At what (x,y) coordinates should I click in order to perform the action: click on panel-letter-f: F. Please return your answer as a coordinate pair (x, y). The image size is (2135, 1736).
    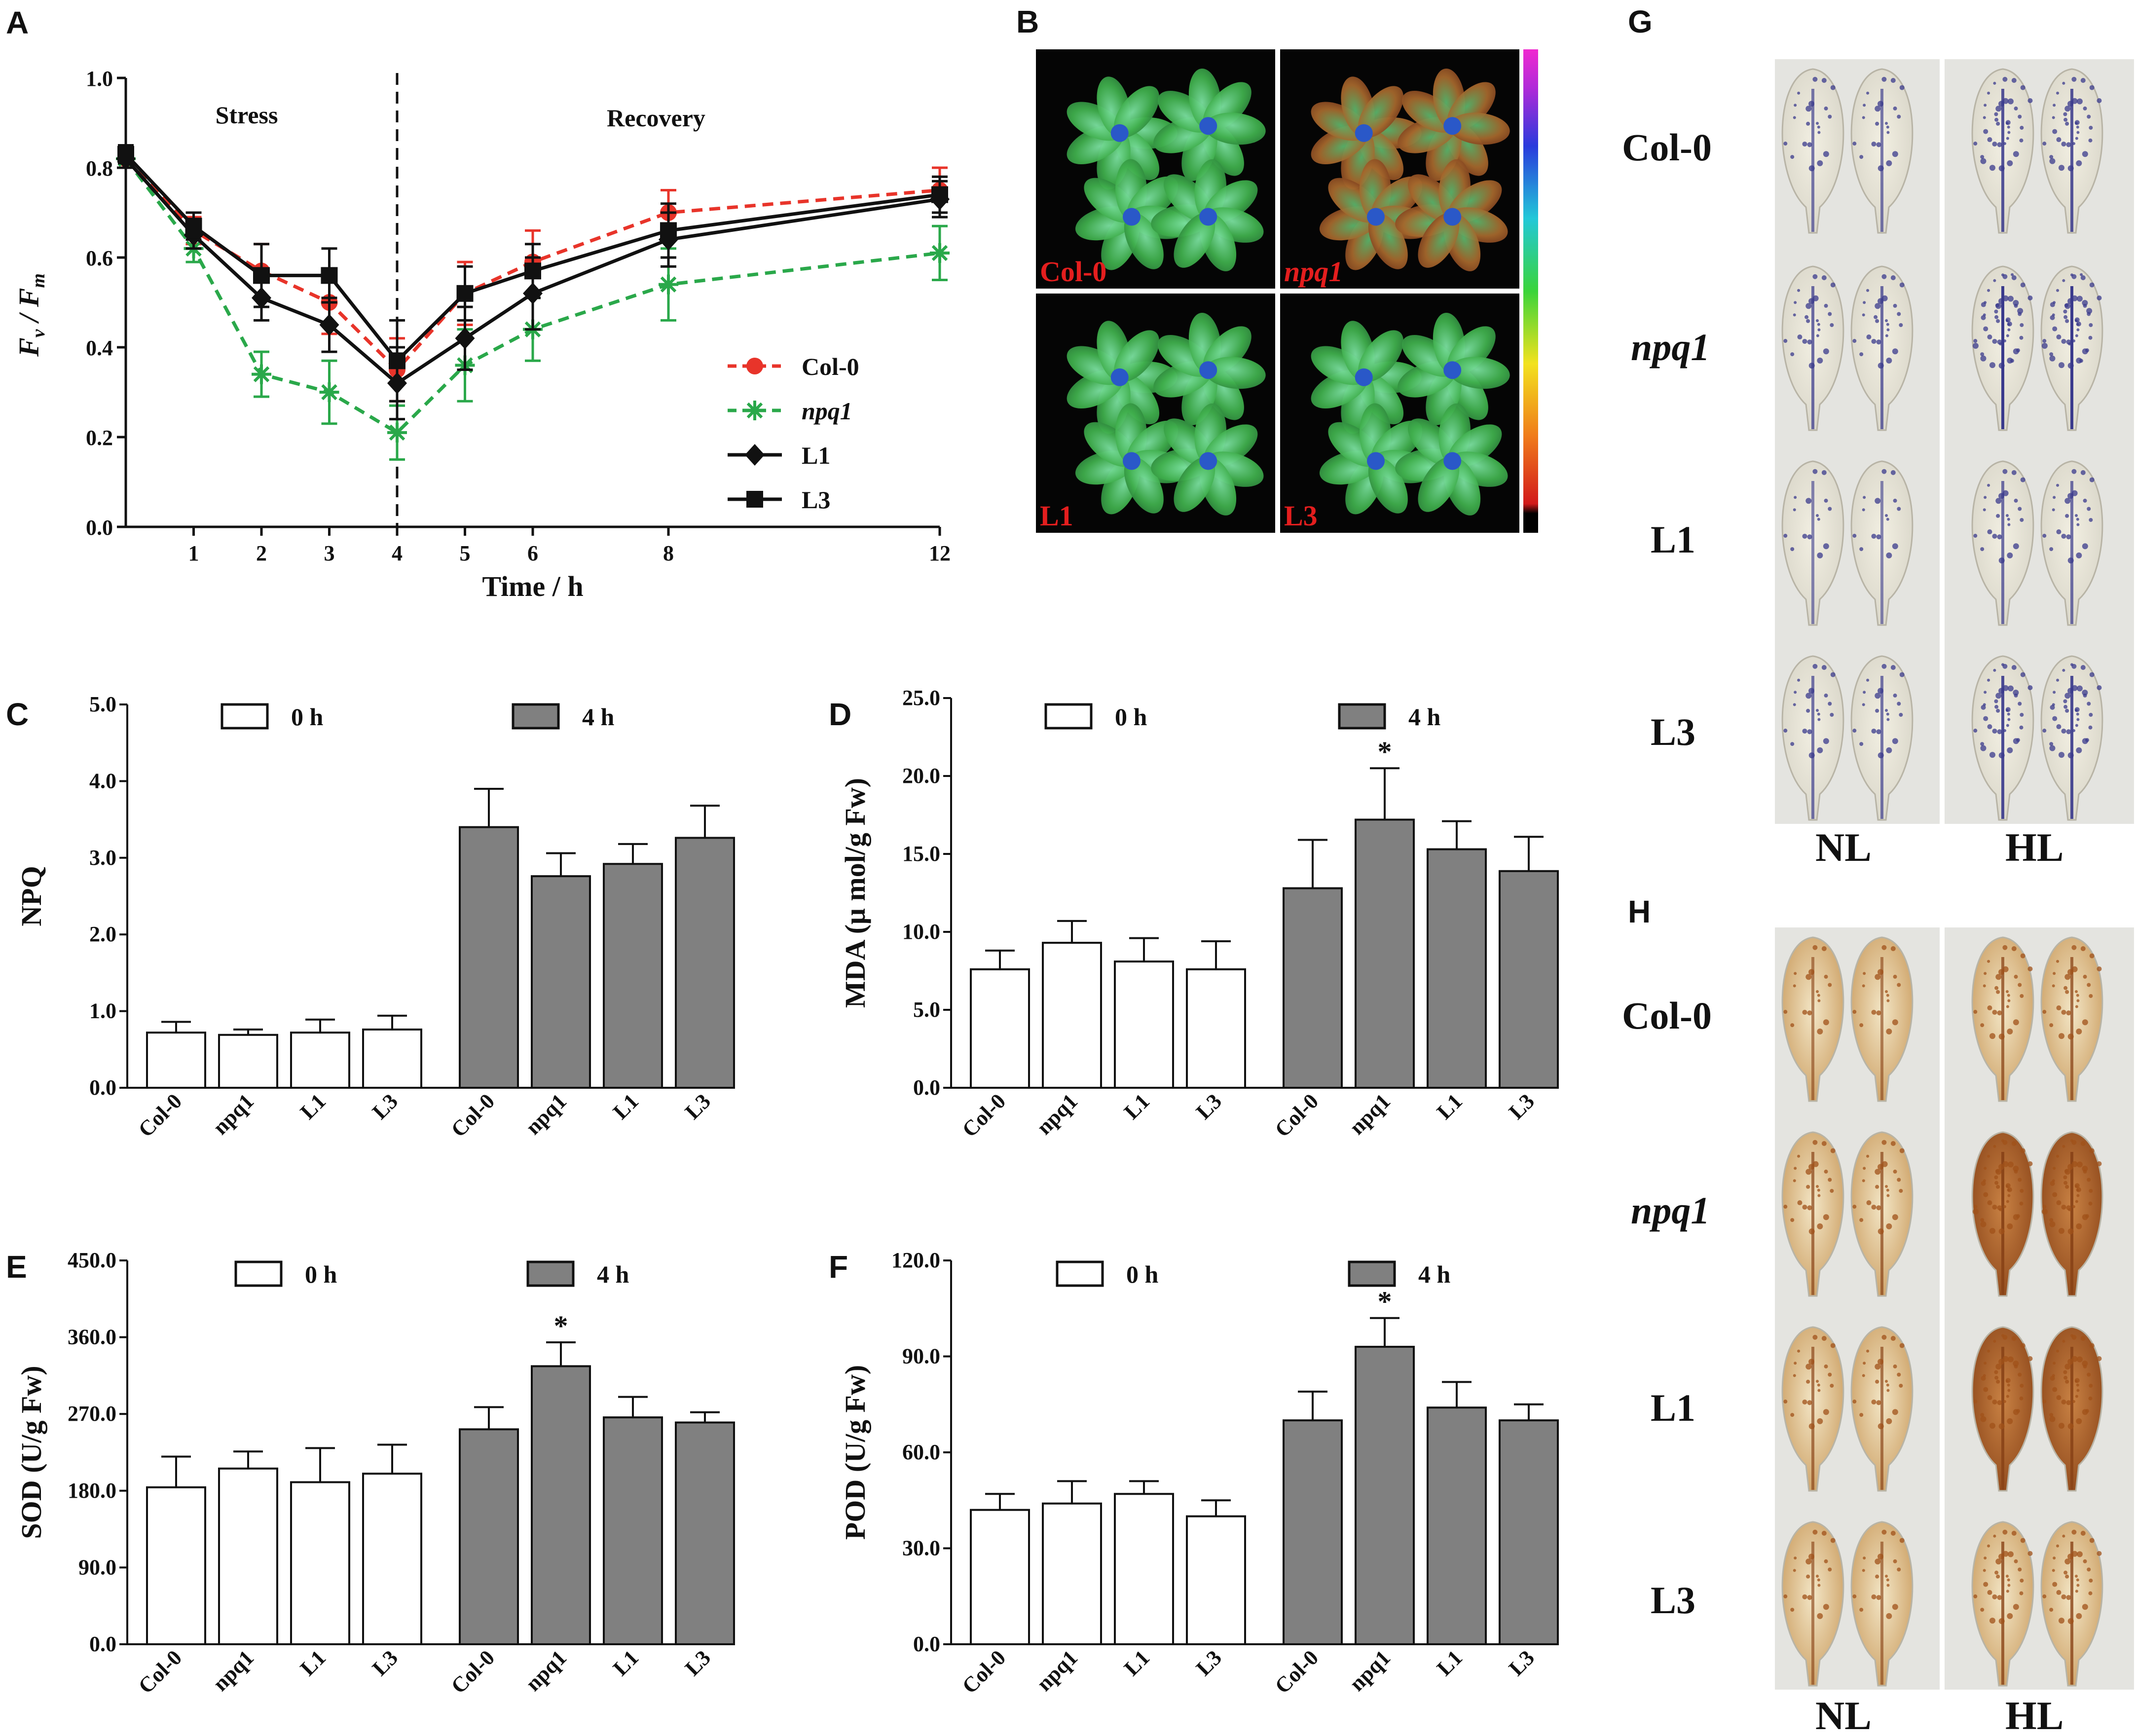
    Looking at the image, I should click on (838, 1267).